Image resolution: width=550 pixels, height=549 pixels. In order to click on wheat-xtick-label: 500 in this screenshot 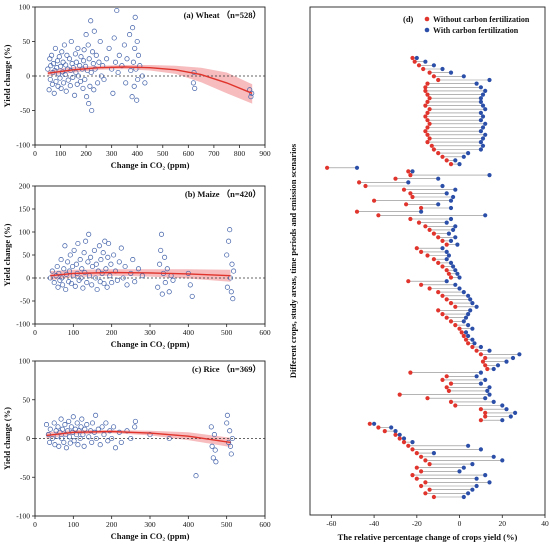, I will do `click(163, 153)`.